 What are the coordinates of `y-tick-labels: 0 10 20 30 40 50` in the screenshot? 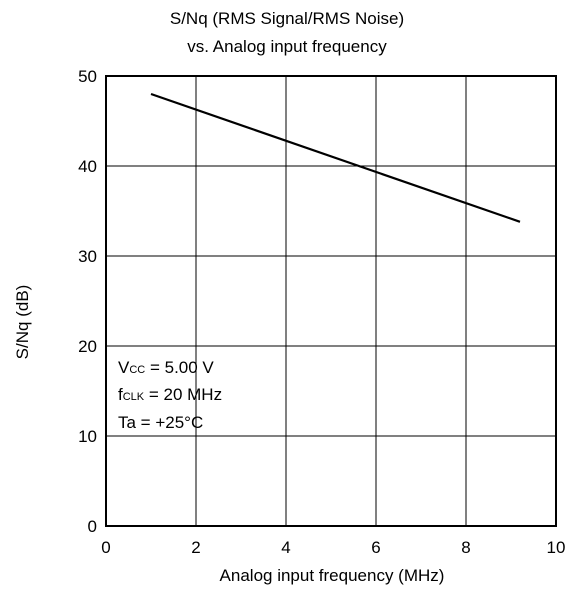 It's located at (87, 301).